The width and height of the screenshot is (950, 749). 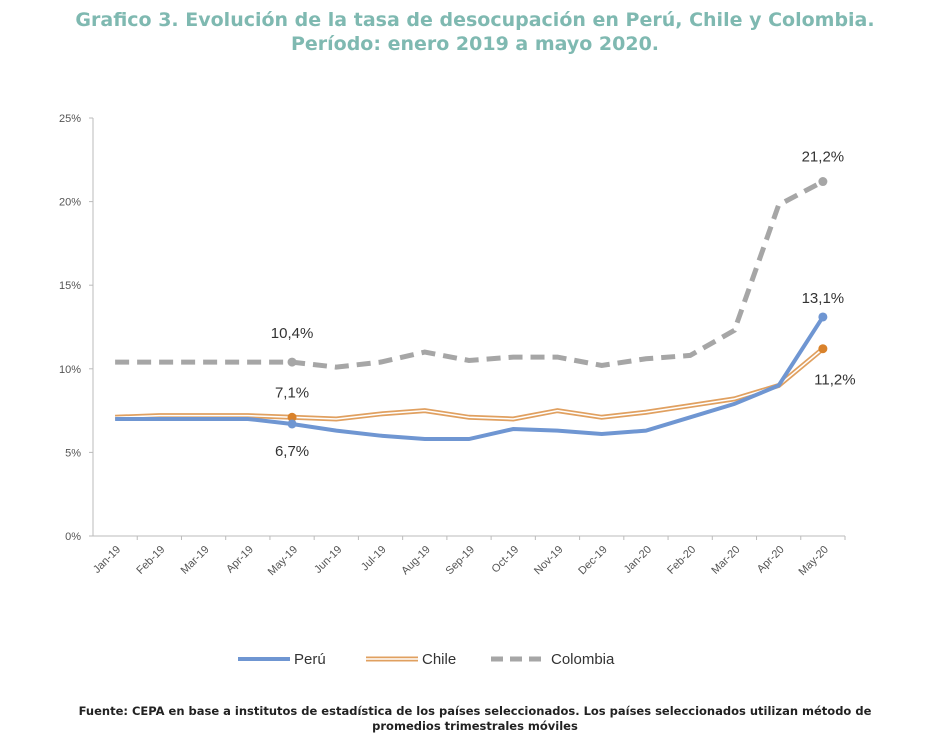 What do you see at coordinates (469, 384) in the screenshot?
I see `series-chile-line-inner` at bounding box center [469, 384].